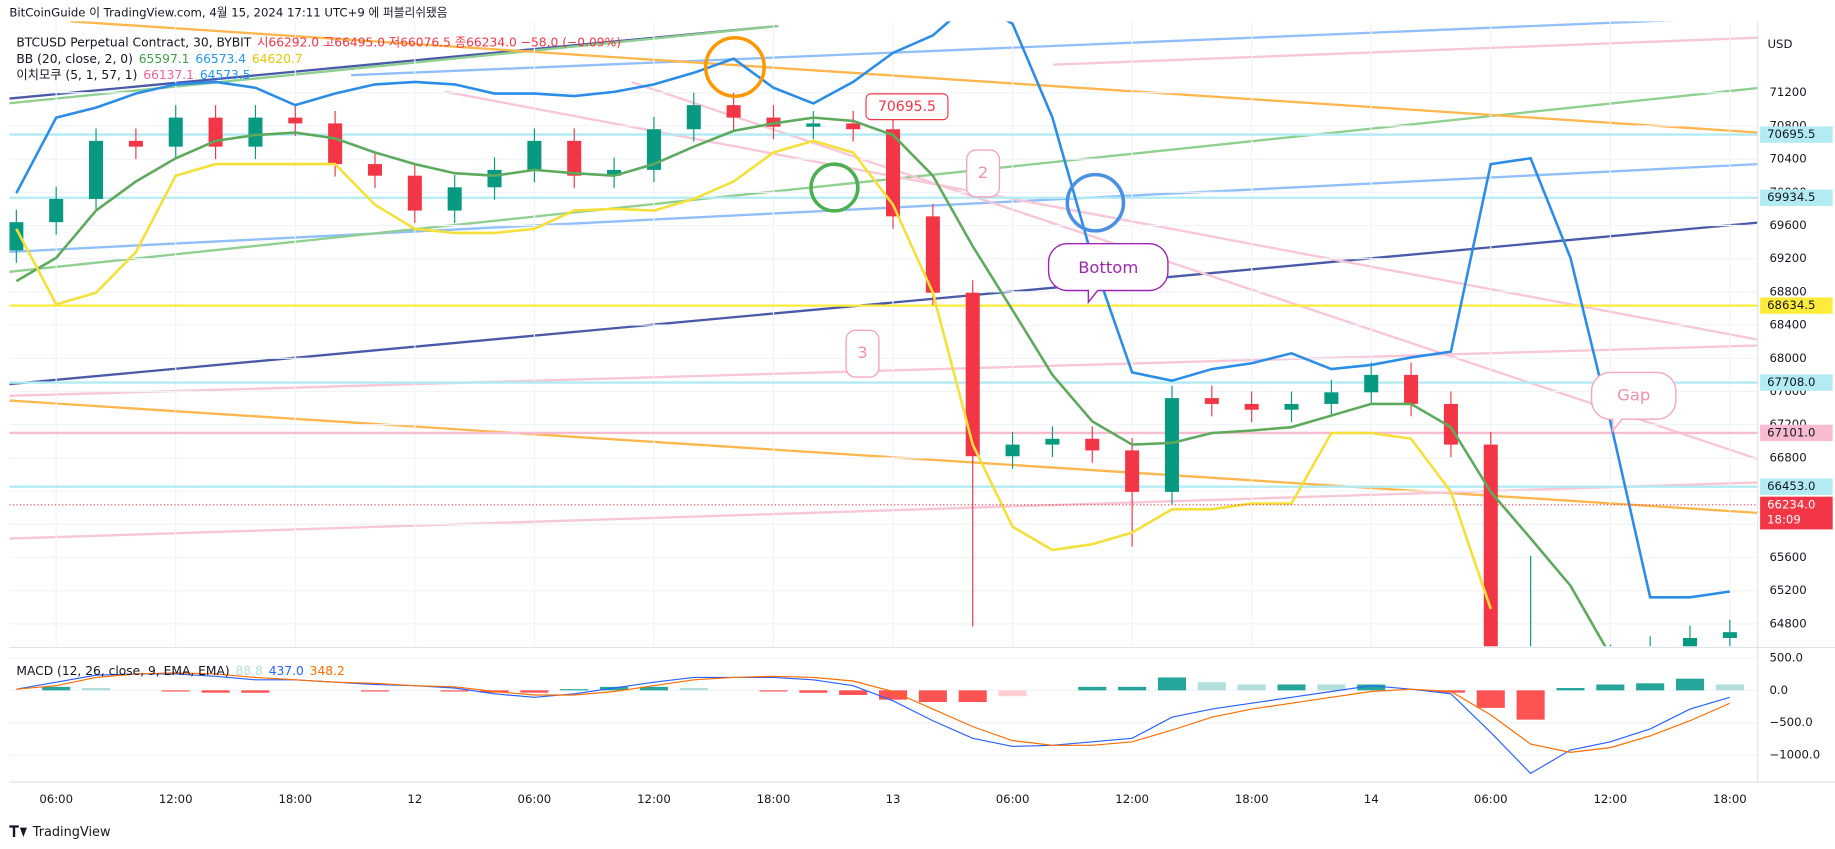  I want to click on legend-entry: 이치모쿠 (5, 1, 57, 1) 66137.1 64573.5, so click(133, 75).